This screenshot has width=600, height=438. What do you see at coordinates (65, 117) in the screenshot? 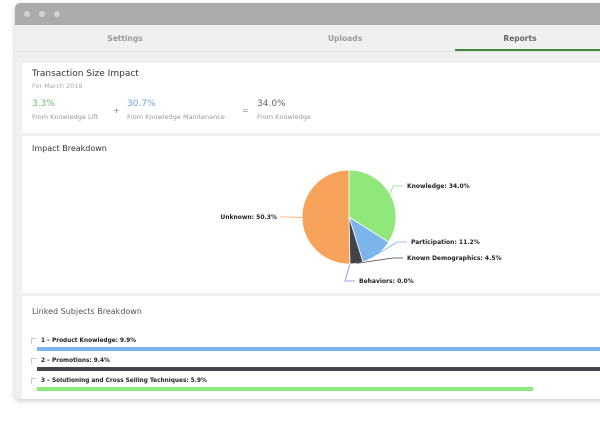
I see `knowledge-lift-label: From Knowledge Lift` at bounding box center [65, 117].